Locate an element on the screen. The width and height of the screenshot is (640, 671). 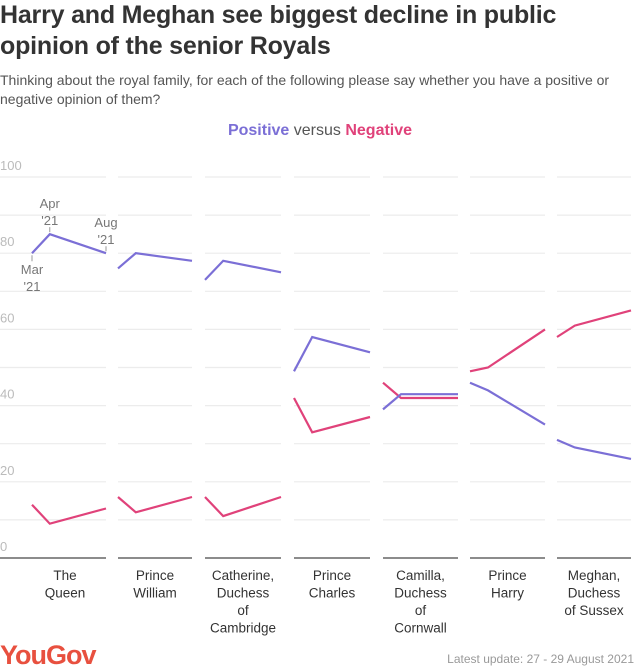
panel-label: William is located at coordinates (155, 593).